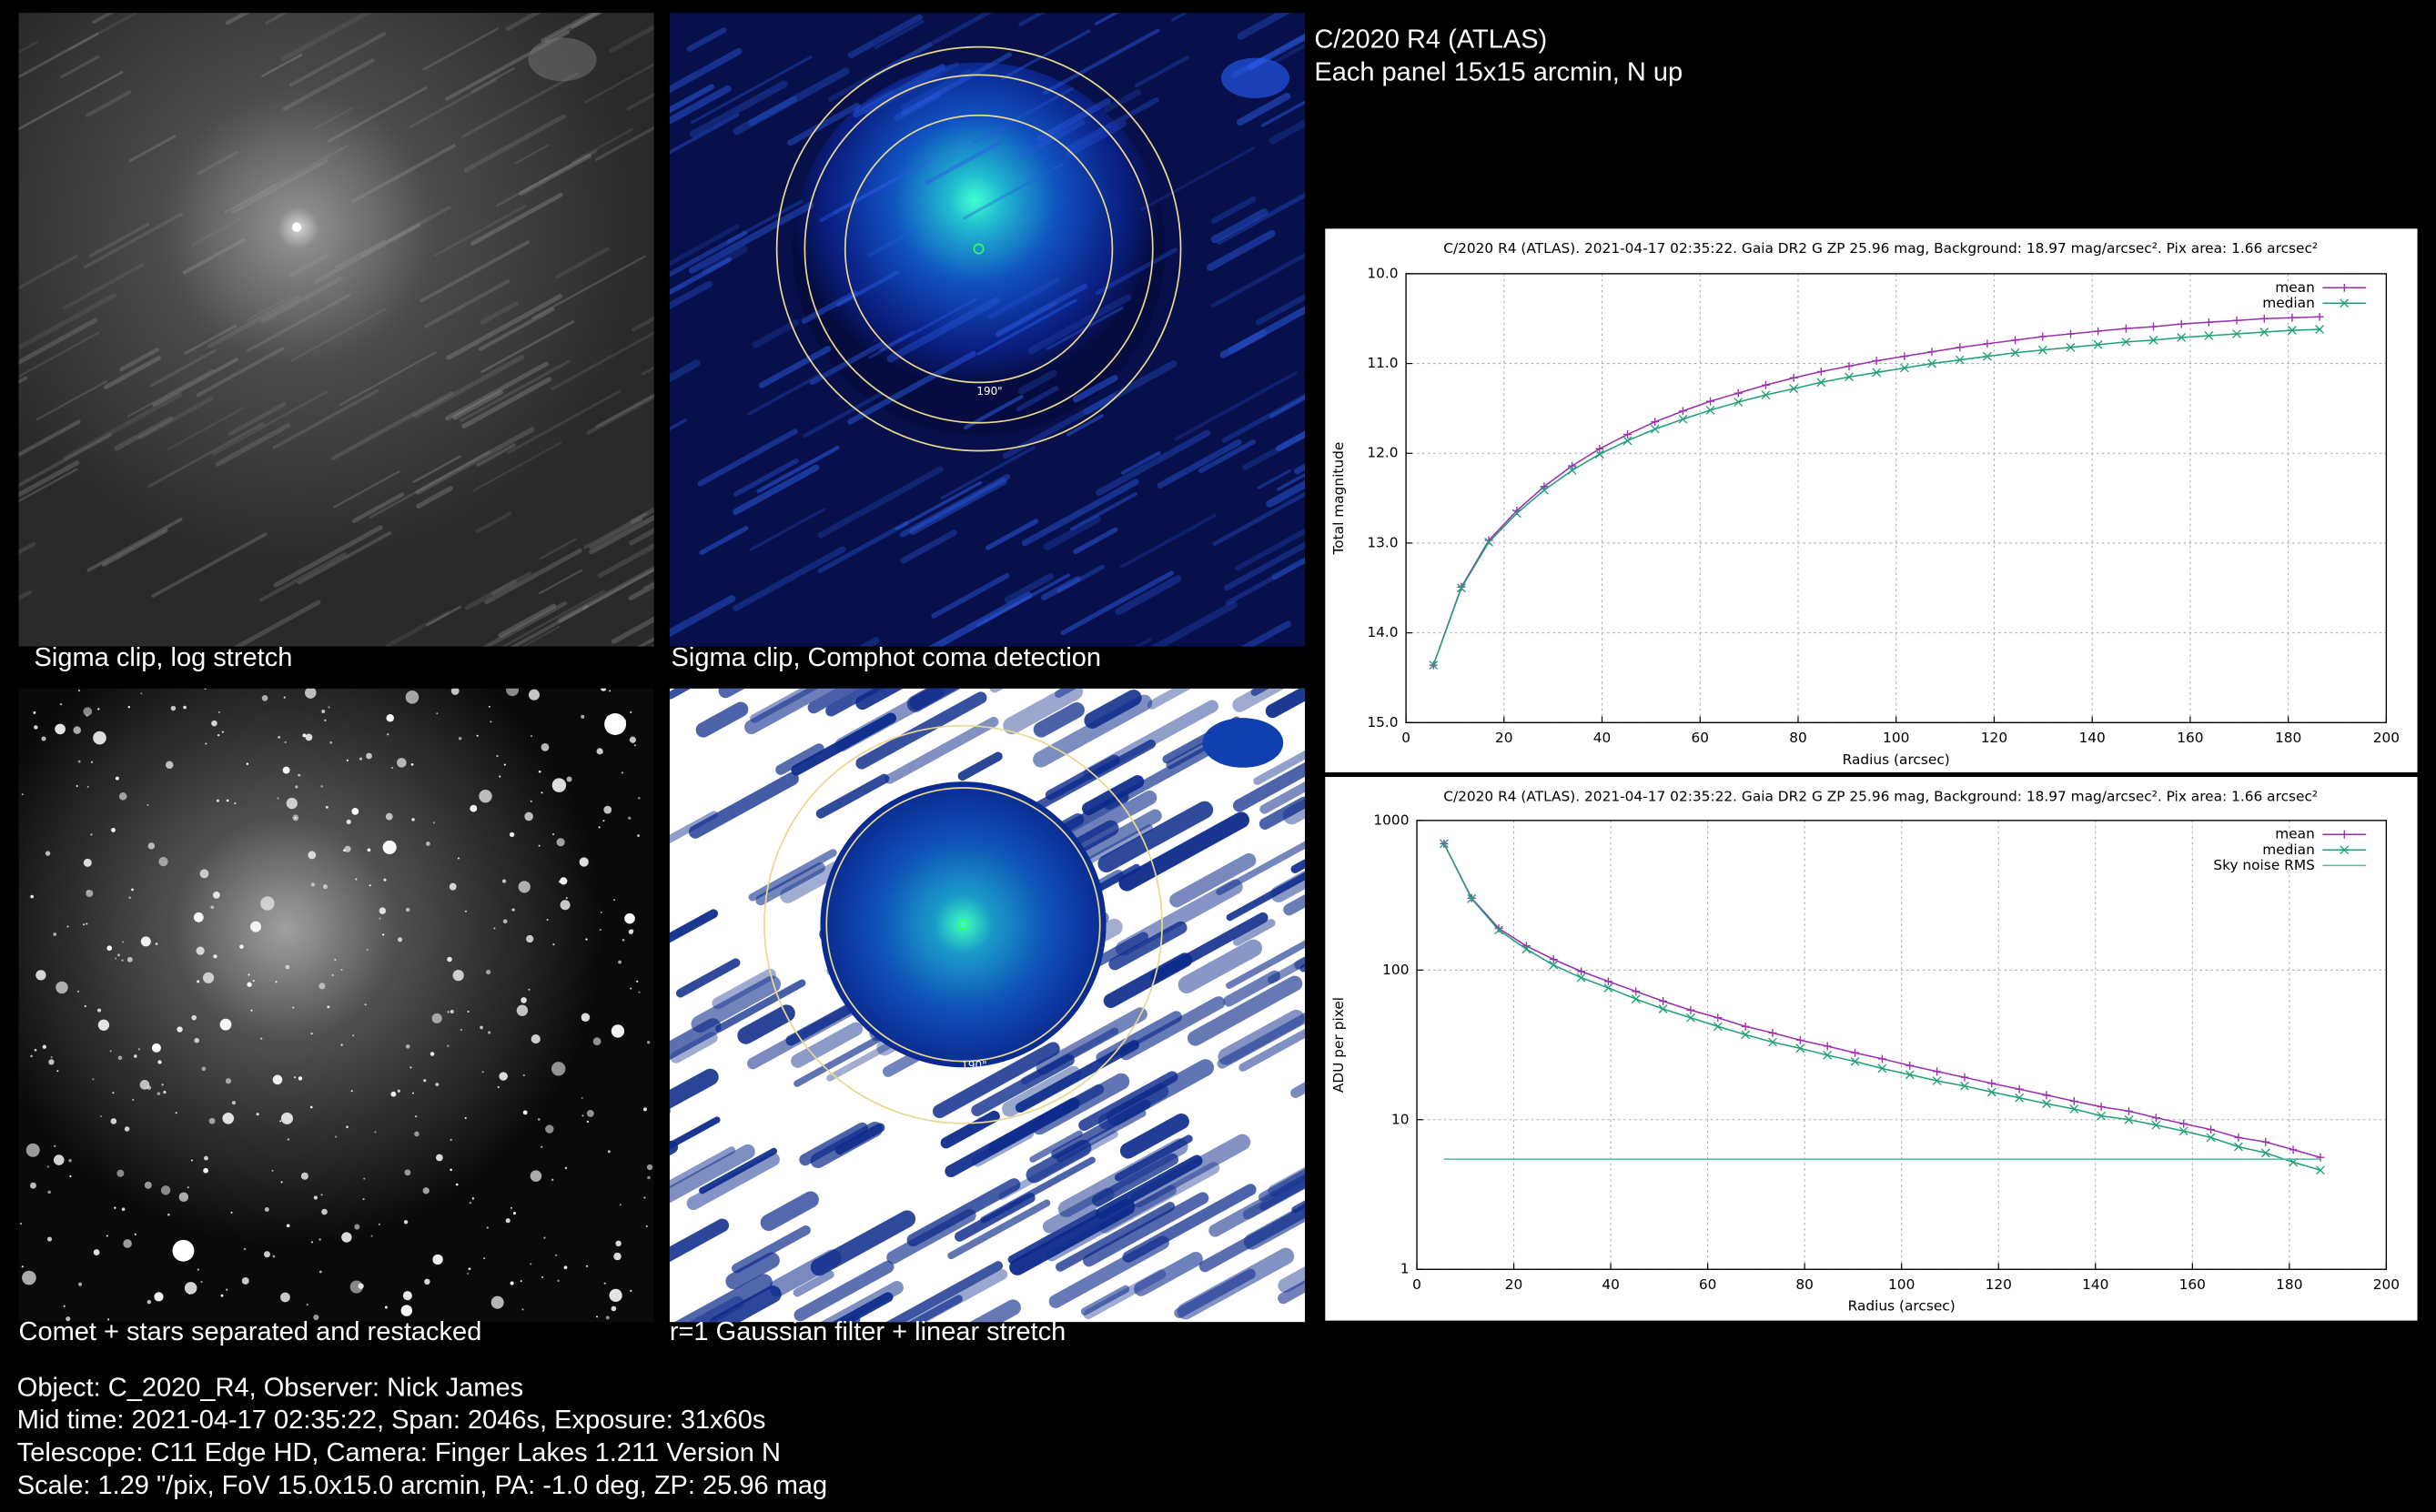 The height and width of the screenshot is (1512, 2436). I want to click on image-panel, so click(987, 330).